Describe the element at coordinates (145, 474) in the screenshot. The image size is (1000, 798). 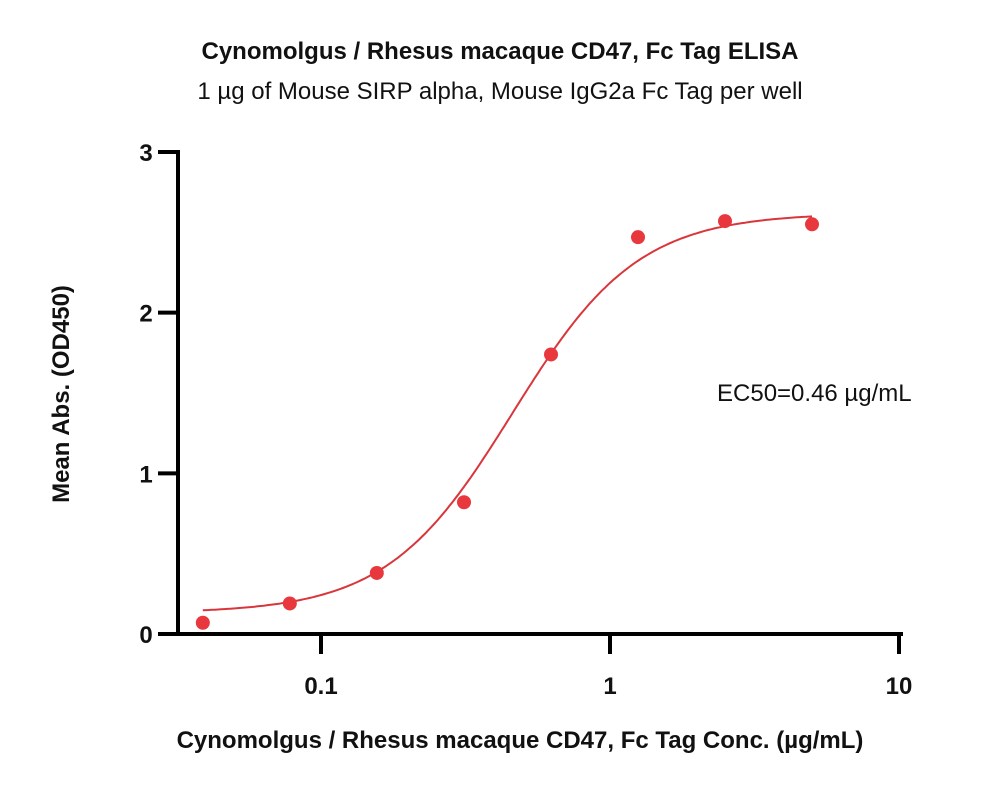
I see `y-tick-label: 1` at that location.